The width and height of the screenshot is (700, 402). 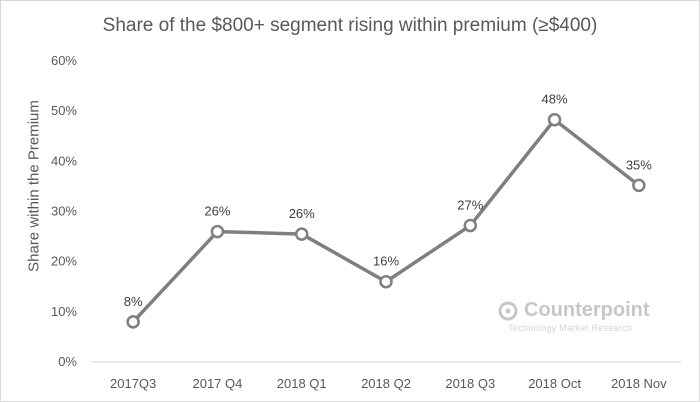 I want to click on y-tick-label: 0%, so click(x=67, y=361).